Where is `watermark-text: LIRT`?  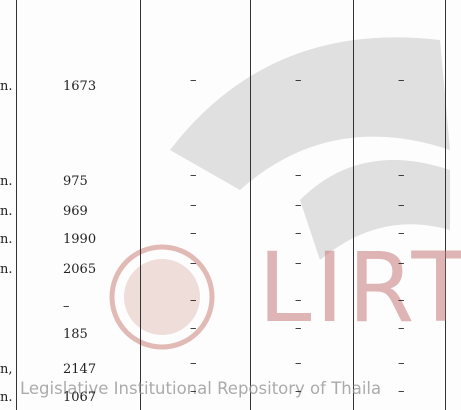 watermark-text: LIRT is located at coordinates (359, 288).